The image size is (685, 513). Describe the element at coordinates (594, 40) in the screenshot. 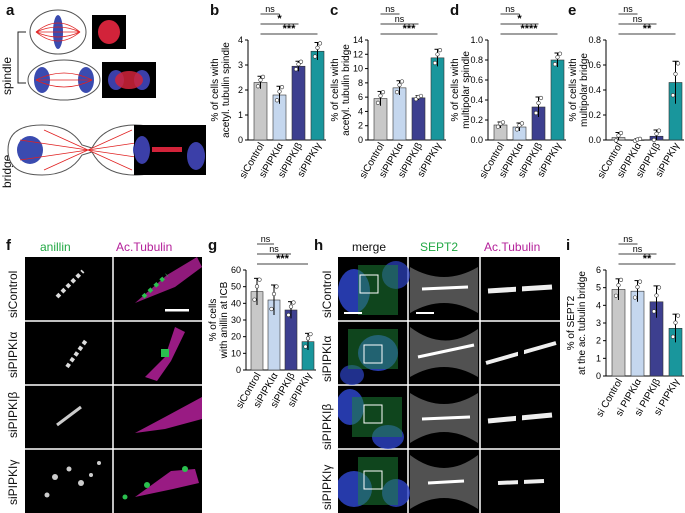

I see `y-tick-label: 0.8` at that location.